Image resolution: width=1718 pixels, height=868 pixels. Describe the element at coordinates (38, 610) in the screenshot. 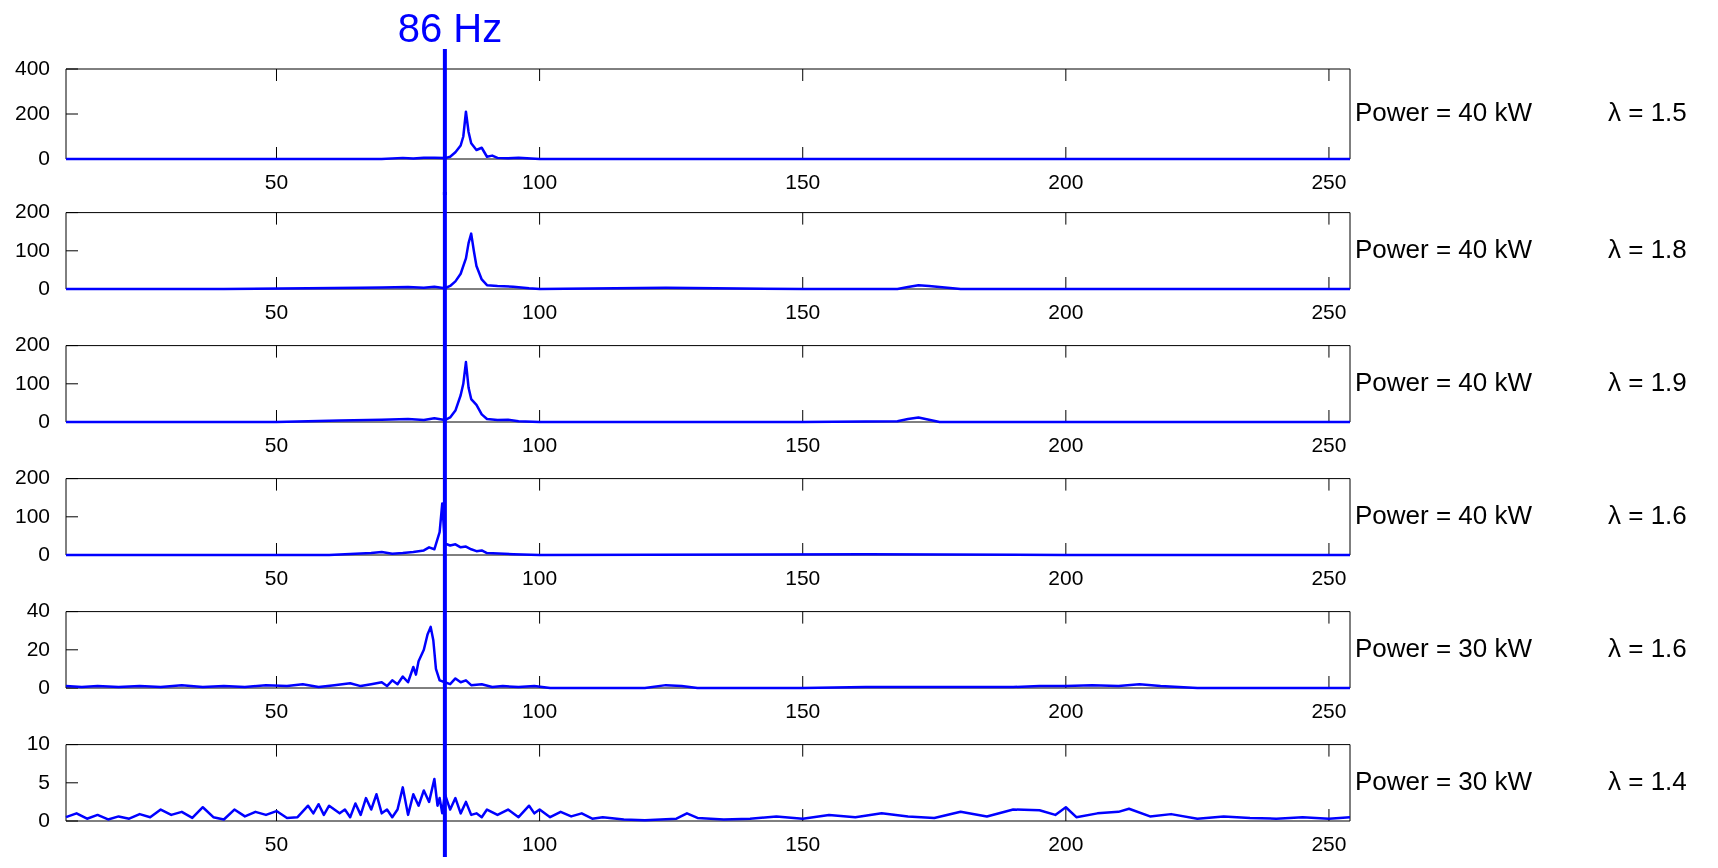

I see `y-tick-label: 40` at that location.